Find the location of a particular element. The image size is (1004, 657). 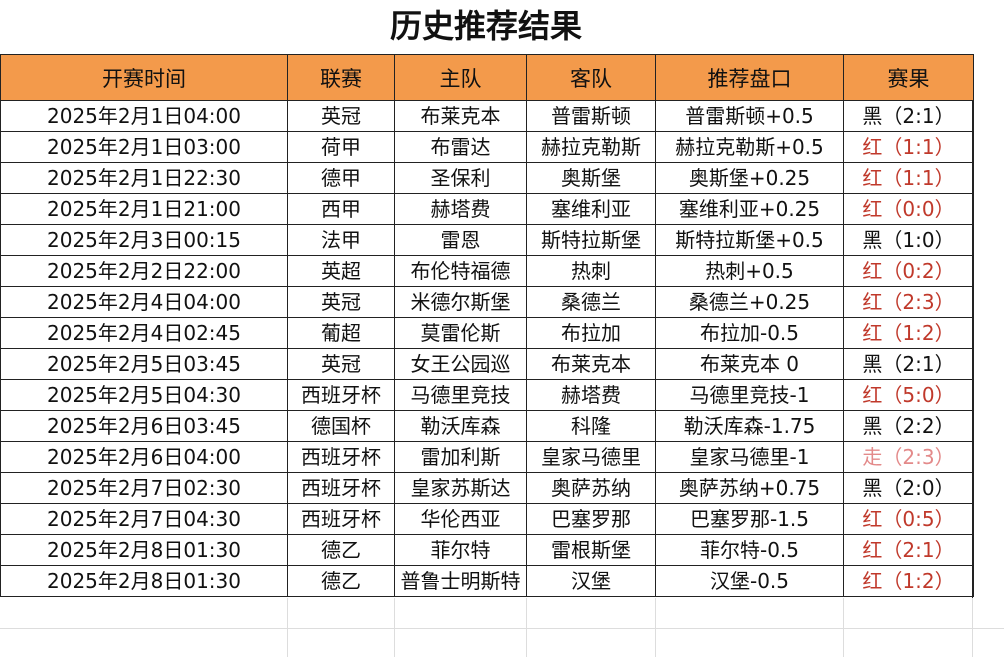

cell-time: 2025年2月4日04:00 is located at coordinates (144, 302).